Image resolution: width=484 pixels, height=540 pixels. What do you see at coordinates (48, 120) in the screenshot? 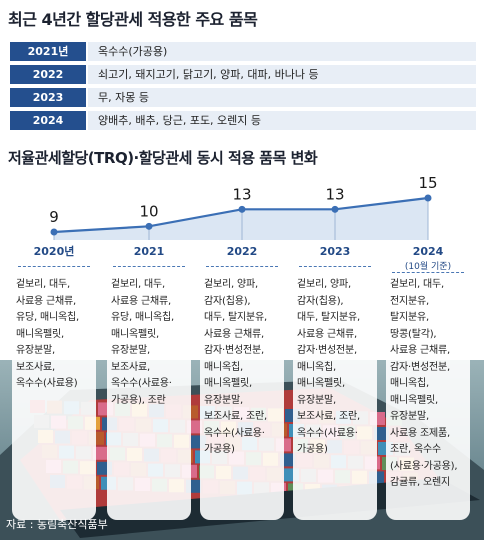
I see `table-year: 2024` at bounding box center [48, 120].